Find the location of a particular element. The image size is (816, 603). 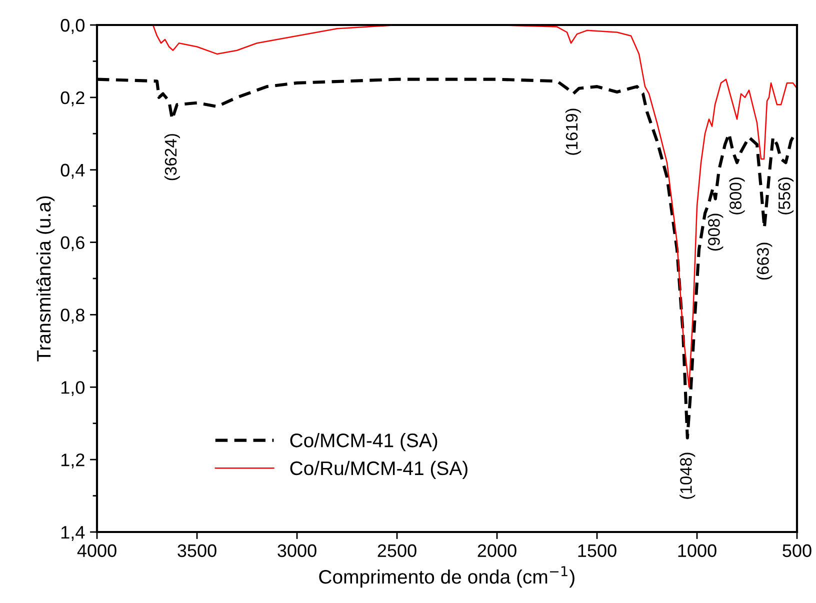

annotation: (556) is located at coordinates (786, 196).